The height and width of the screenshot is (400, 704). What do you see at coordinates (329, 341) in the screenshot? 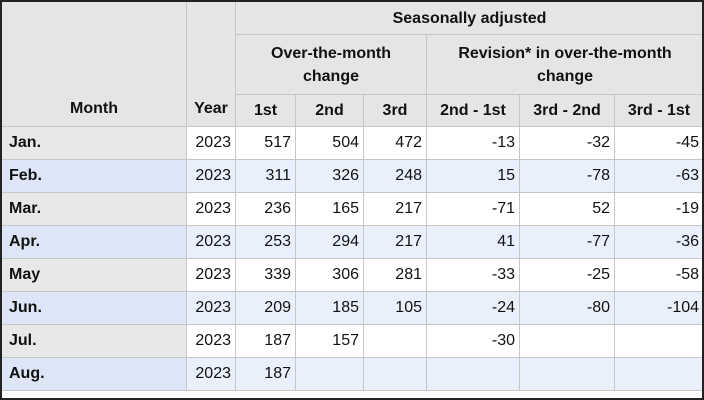
I see `second-cell: 157` at bounding box center [329, 341].